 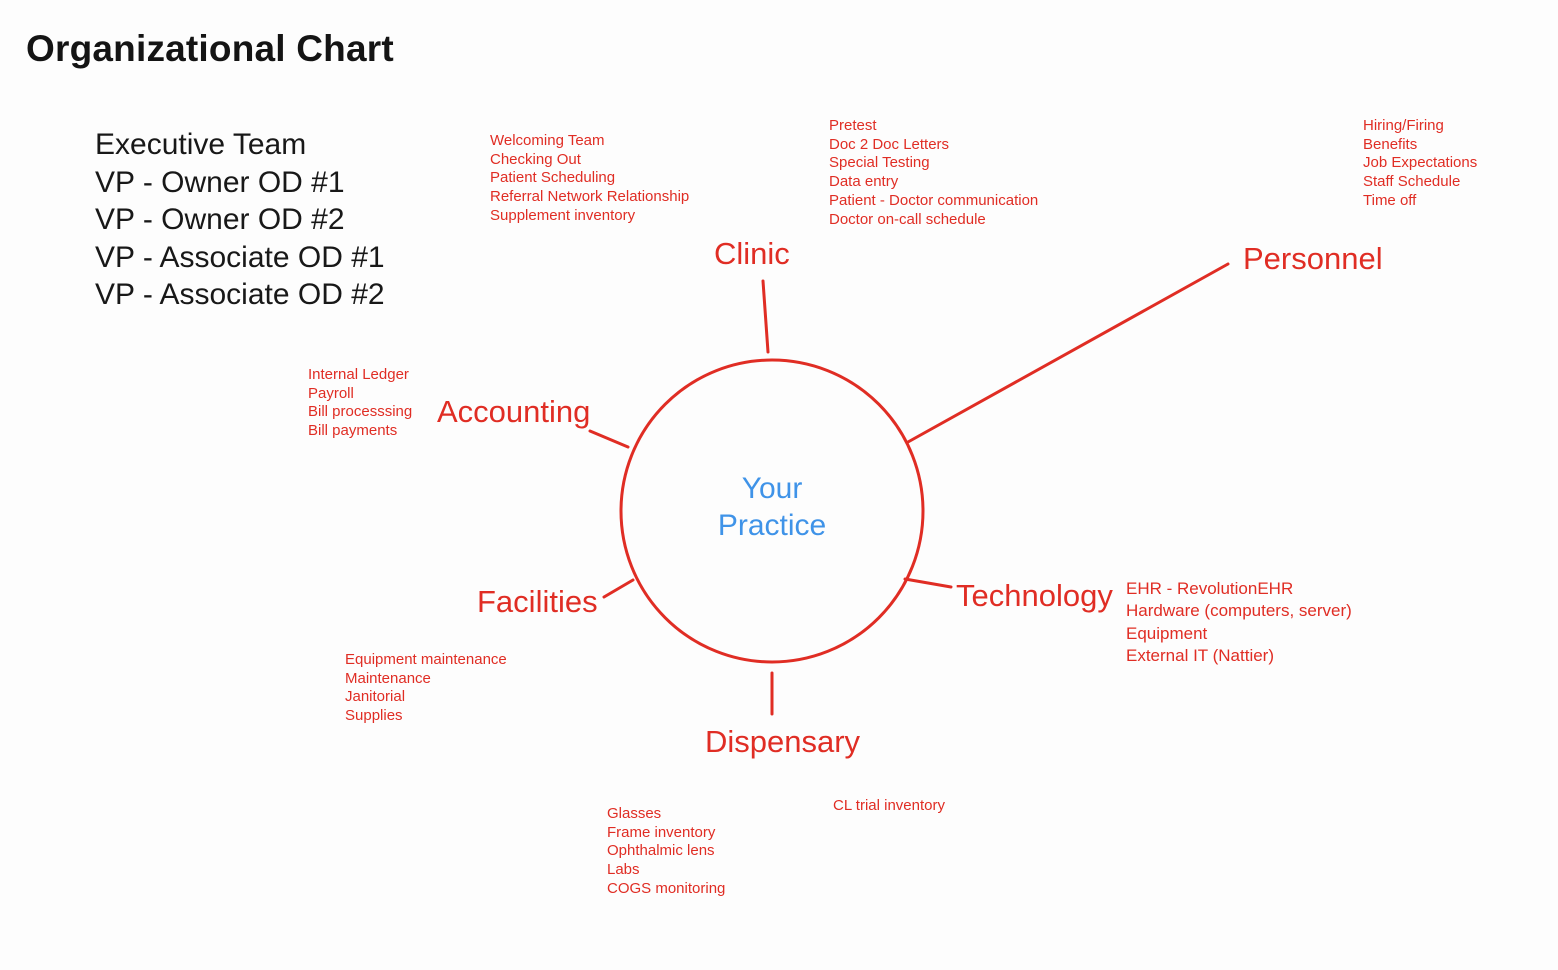 I want to click on task-item: Labs, so click(x=623, y=870).